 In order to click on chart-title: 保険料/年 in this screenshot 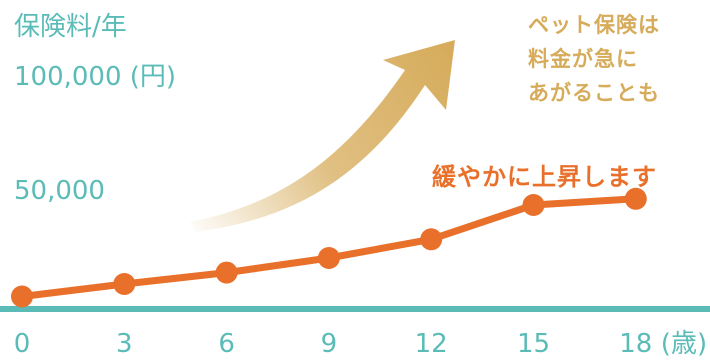, I will do `click(70, 27)`.